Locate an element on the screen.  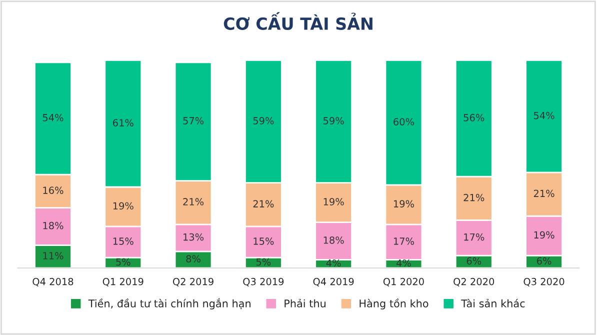
x-tick-label: Q1 2020 is located at coordinates (403, 282).